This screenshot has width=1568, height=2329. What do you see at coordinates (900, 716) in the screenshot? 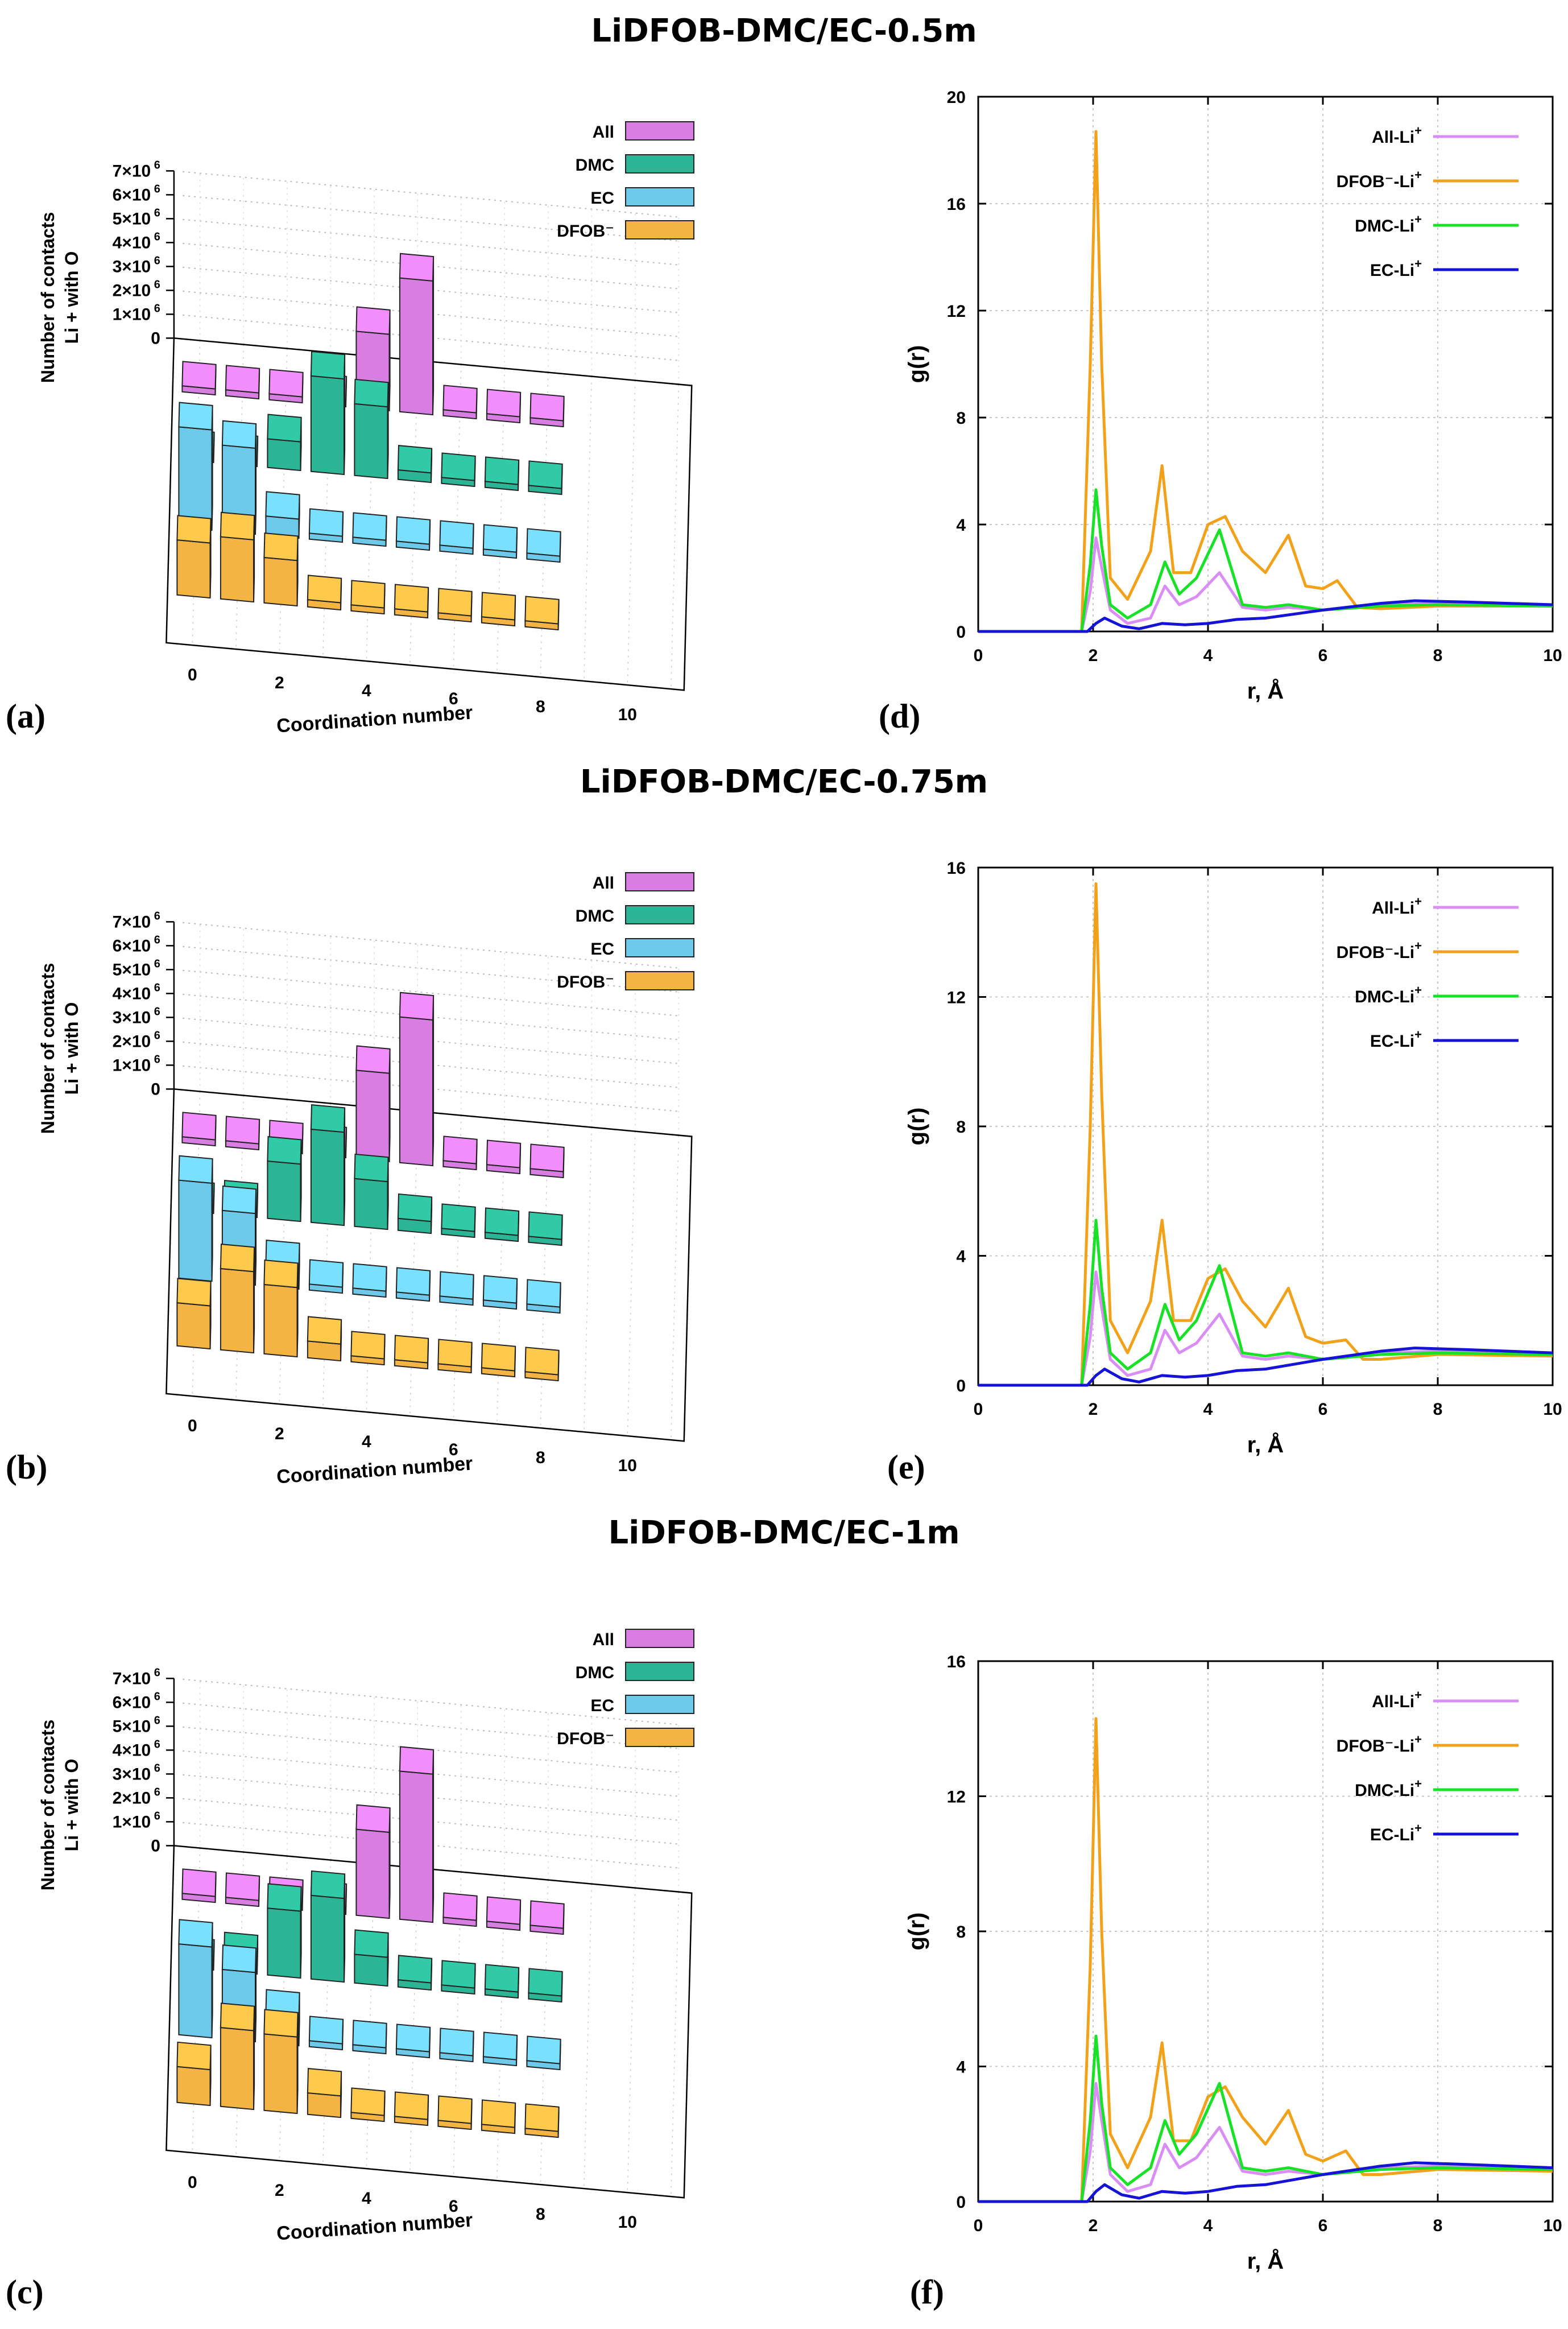
I see `panel-label-d: (d)` at bounding box center [900, 716].